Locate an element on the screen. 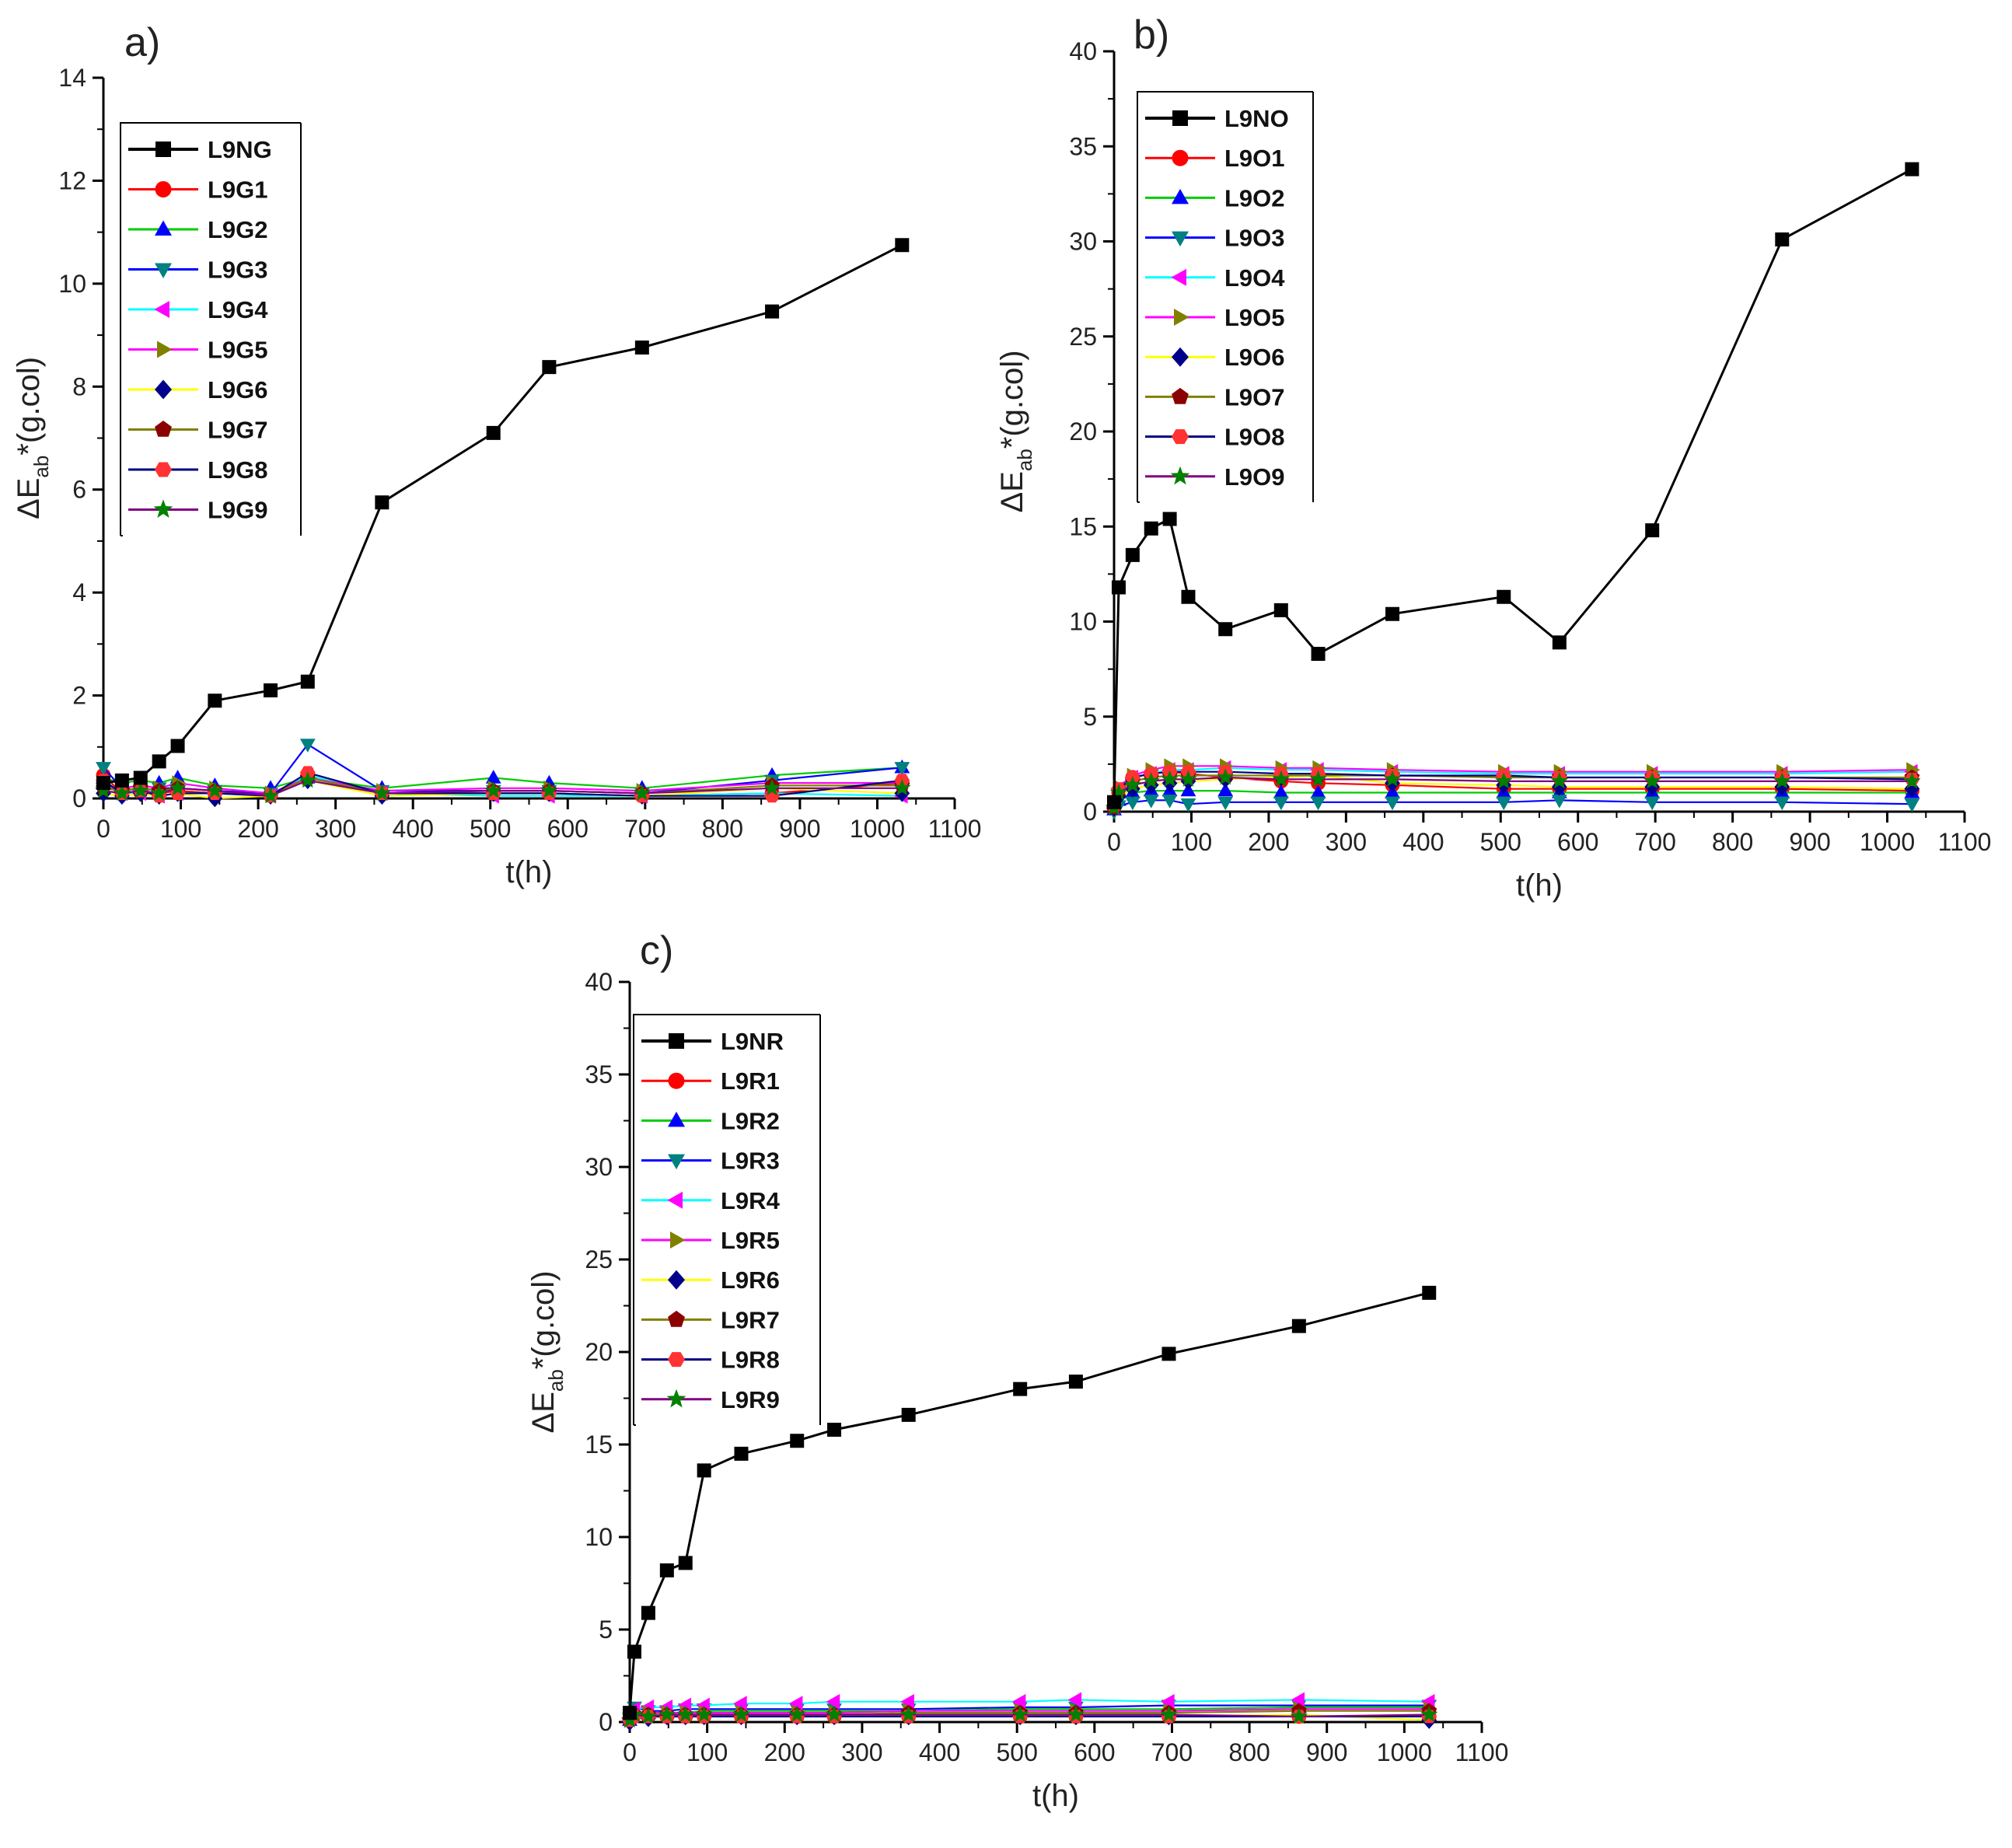 The width and height of the screenshot is (2012, 1848). legend-box-edge is located at coordinates (212, 329).